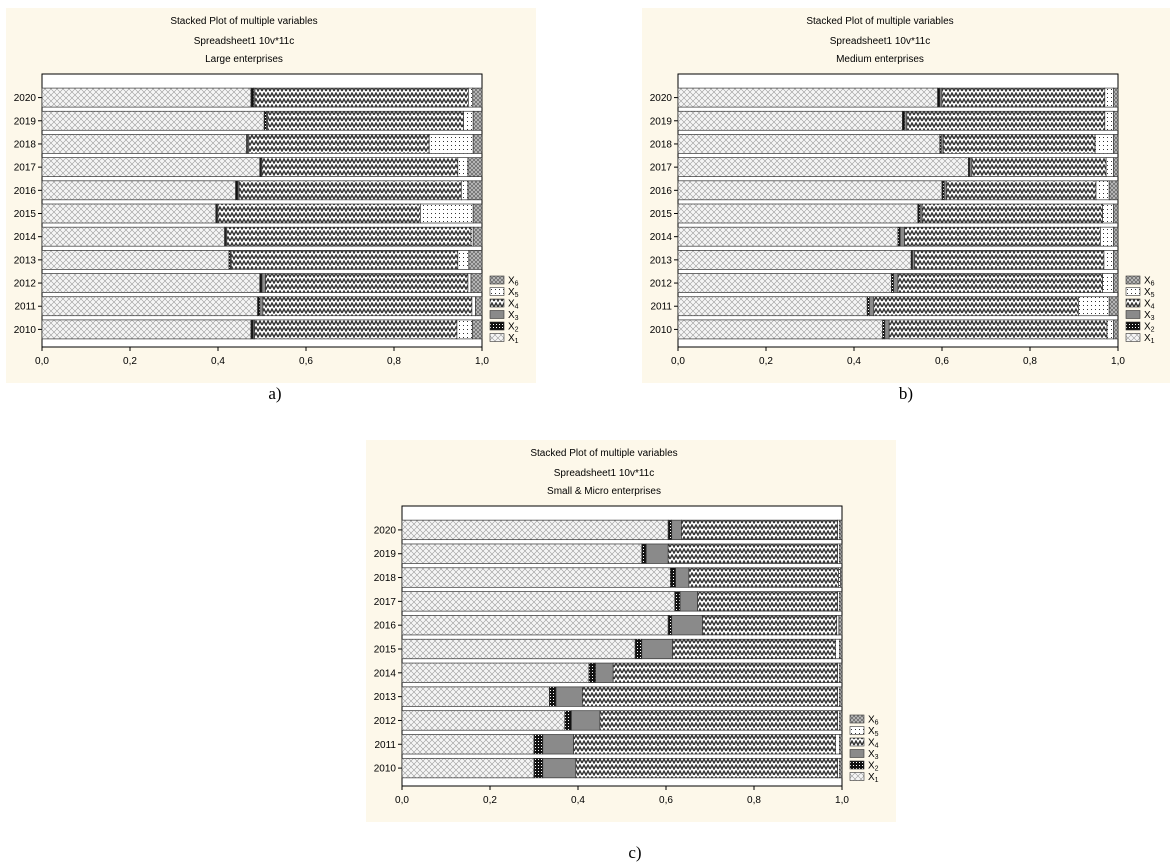 The width and height of the screenshot is (1170, 868). Describe the element at coordinates (497, 326) in the screenshot. I see `legend-swatch-x2` at that location.